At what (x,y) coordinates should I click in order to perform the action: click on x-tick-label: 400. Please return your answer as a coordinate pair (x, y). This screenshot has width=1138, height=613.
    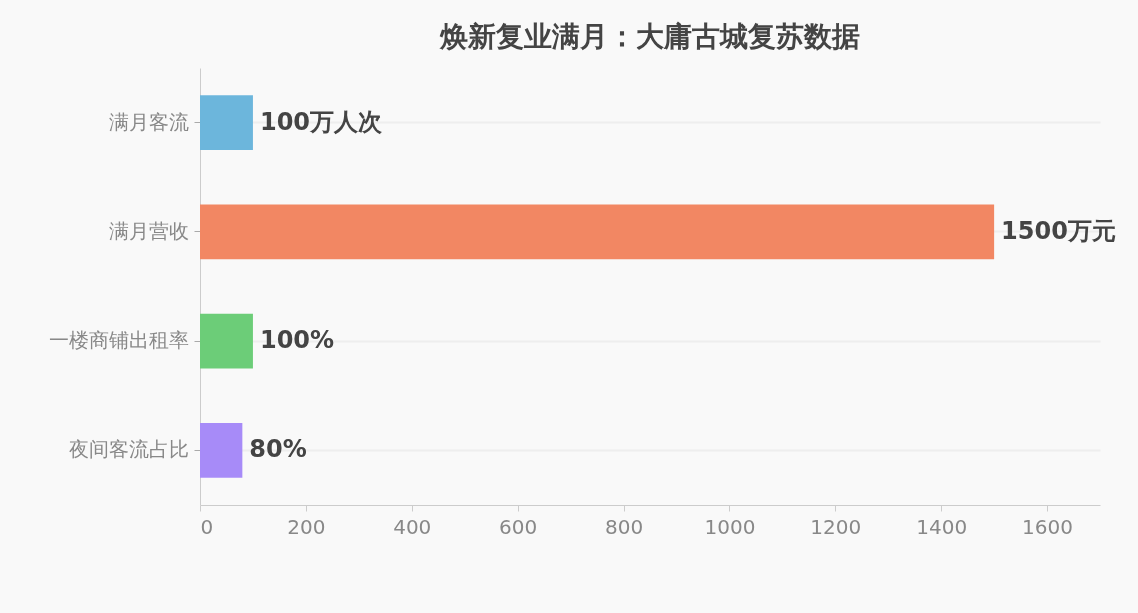
    Looking at the image, I should click on (412, 526).